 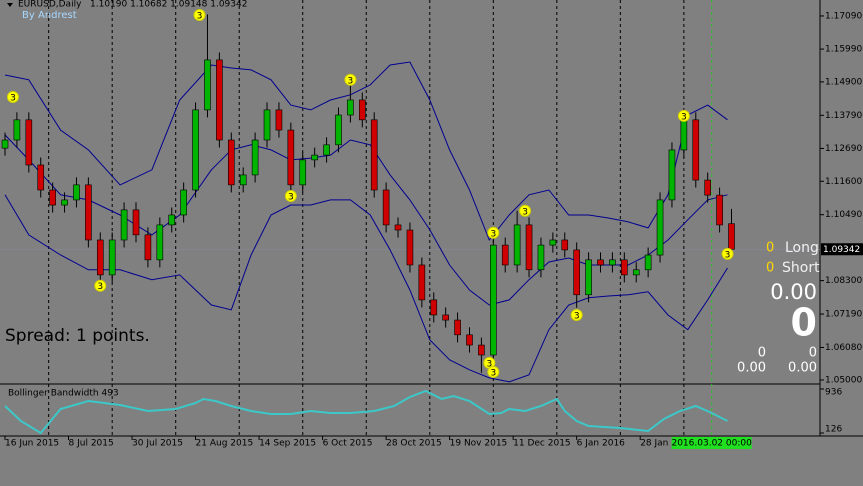 What do you see at coordinates (843, 16) in the screenshot?
I see `y-tick-label: 1.17090` at bounding box center [843, 16].